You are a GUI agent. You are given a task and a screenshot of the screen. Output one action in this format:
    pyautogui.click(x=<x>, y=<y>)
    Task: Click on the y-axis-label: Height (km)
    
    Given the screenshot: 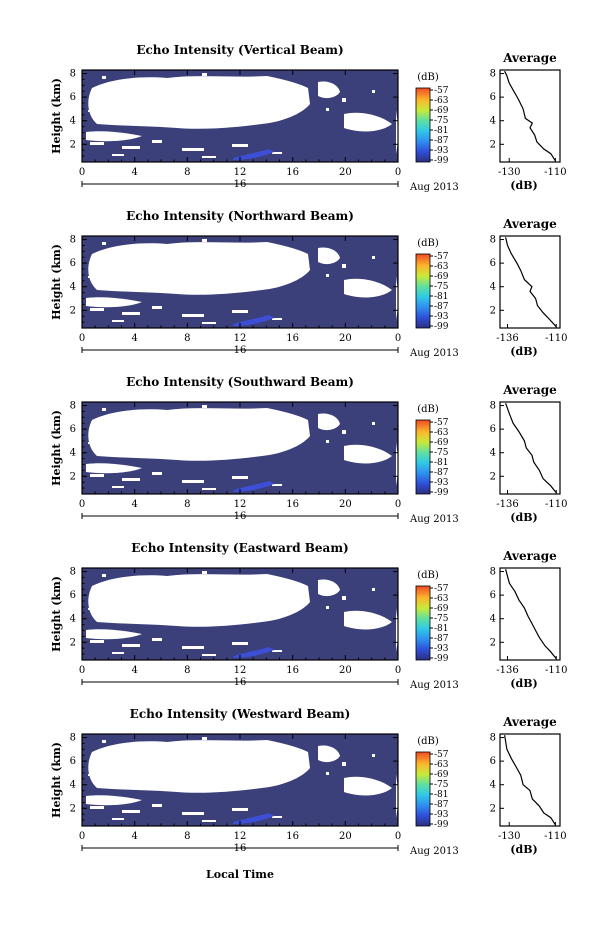 What is the action you would take?
    pyautogui.click(x=56, y=614)
    